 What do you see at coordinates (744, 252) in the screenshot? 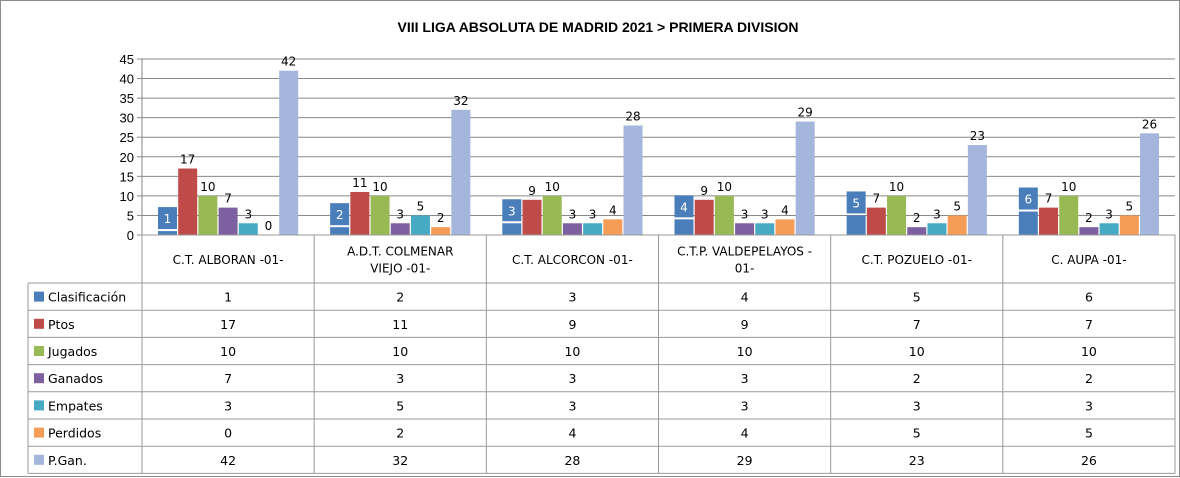
I see `category-label: C.T.P. VALDEPELAYOS -` at bounding box center [744, 252].